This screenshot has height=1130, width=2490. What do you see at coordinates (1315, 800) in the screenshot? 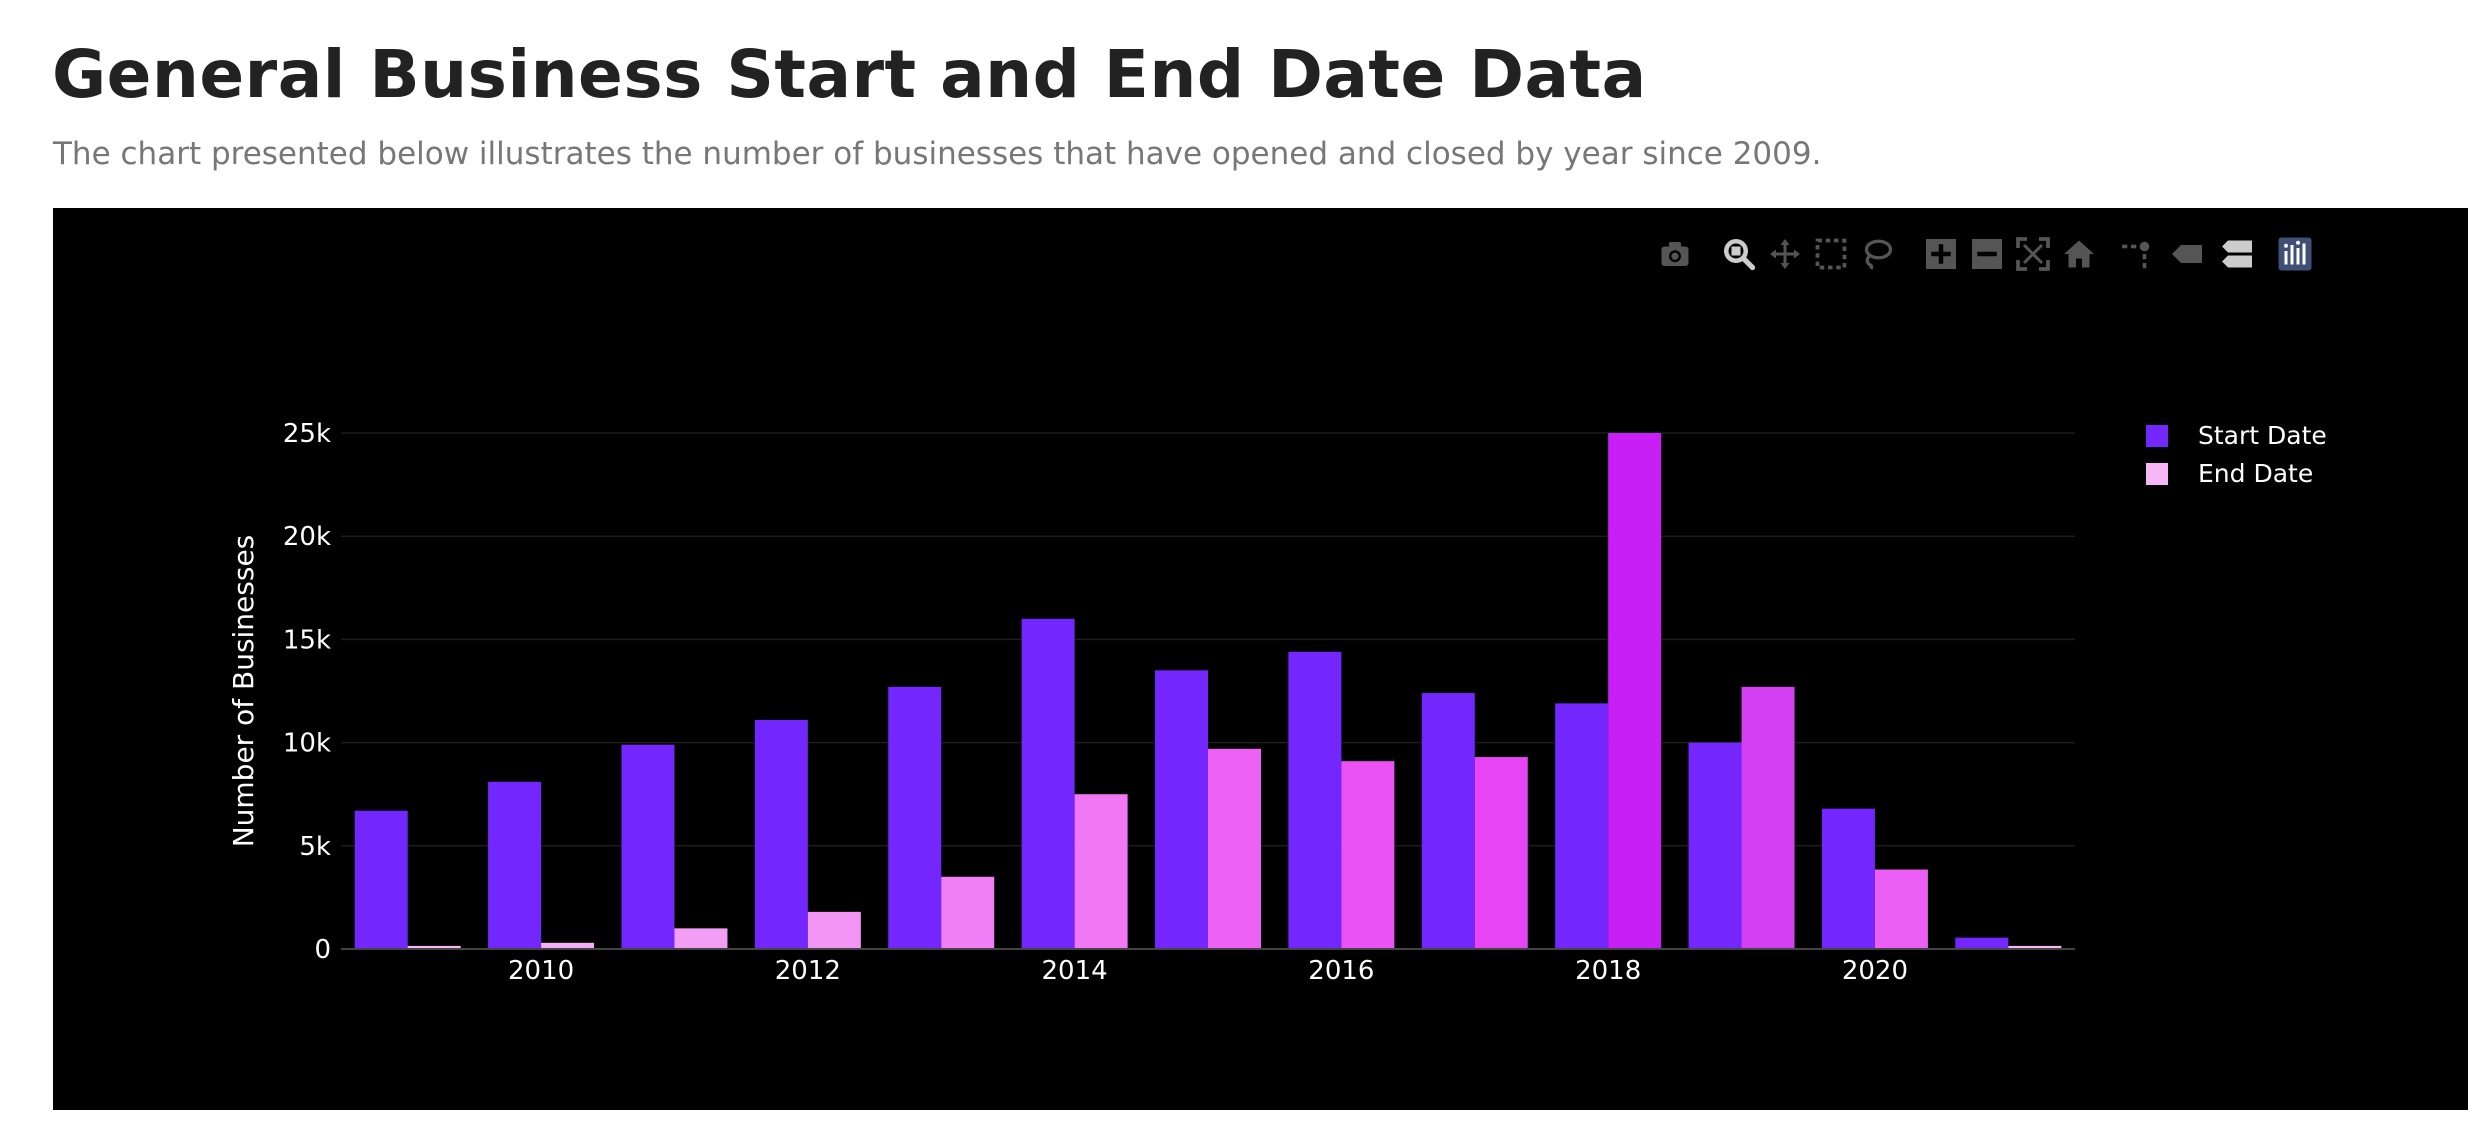
I see `bar-start-date-2016` at bounding box center [1315, 800].